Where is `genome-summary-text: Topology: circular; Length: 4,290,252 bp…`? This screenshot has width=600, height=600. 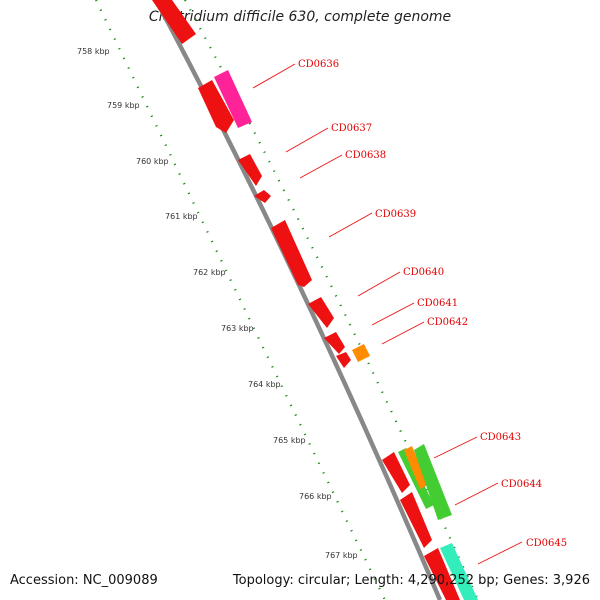
genome-summary-text: Topology: circular; Length: 4,290,252 bp… is located at coordinates (411, 580).